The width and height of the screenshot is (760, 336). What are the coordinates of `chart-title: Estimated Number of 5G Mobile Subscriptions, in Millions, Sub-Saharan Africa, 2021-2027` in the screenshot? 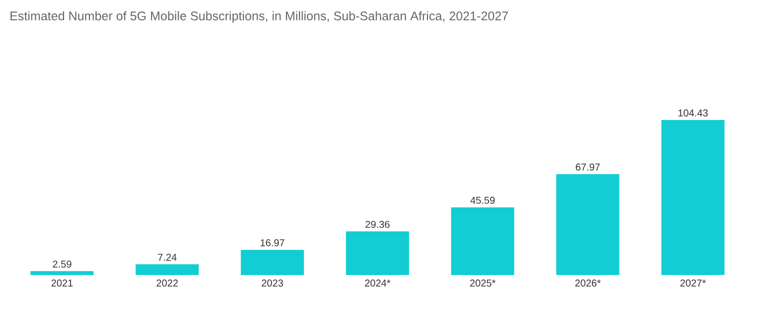 It's located at (259, 17).